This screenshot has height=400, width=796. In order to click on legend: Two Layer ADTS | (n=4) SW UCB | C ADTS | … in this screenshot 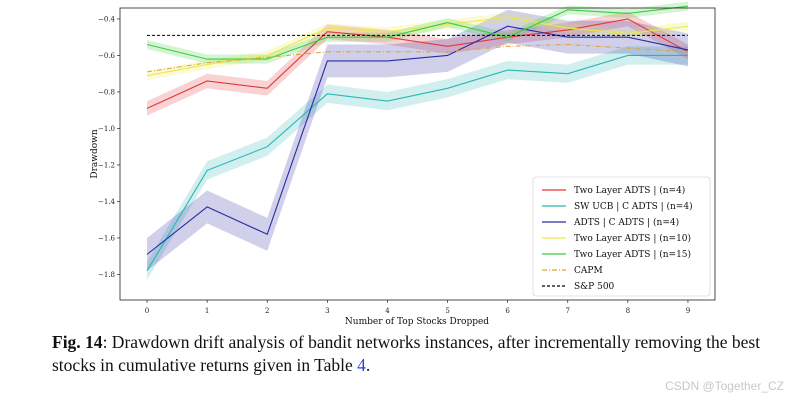, I will do `click(621, 236)`.